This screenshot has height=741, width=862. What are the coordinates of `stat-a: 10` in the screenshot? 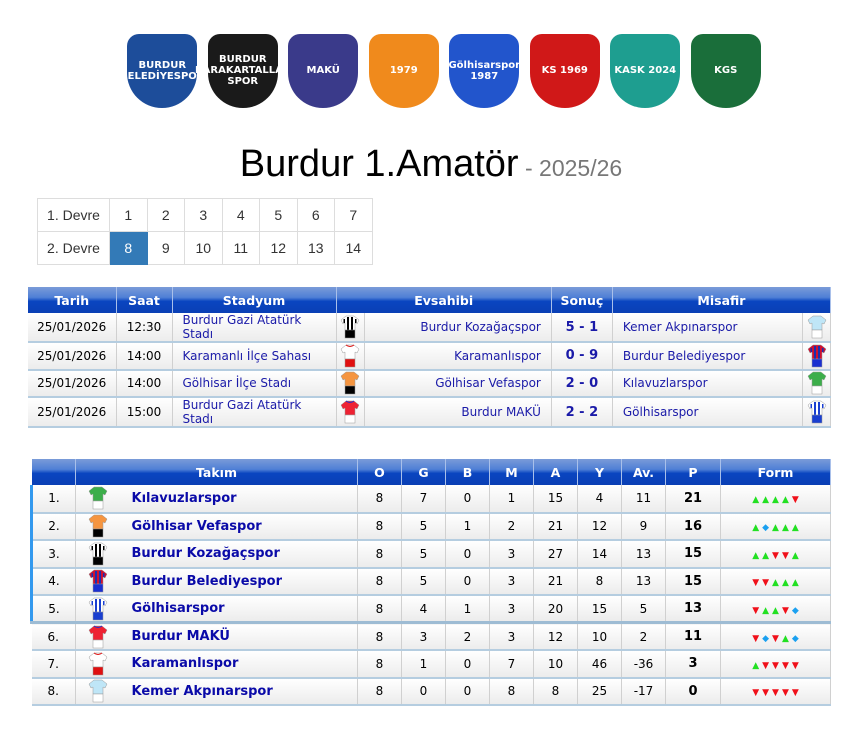 It's located at (555, 664).